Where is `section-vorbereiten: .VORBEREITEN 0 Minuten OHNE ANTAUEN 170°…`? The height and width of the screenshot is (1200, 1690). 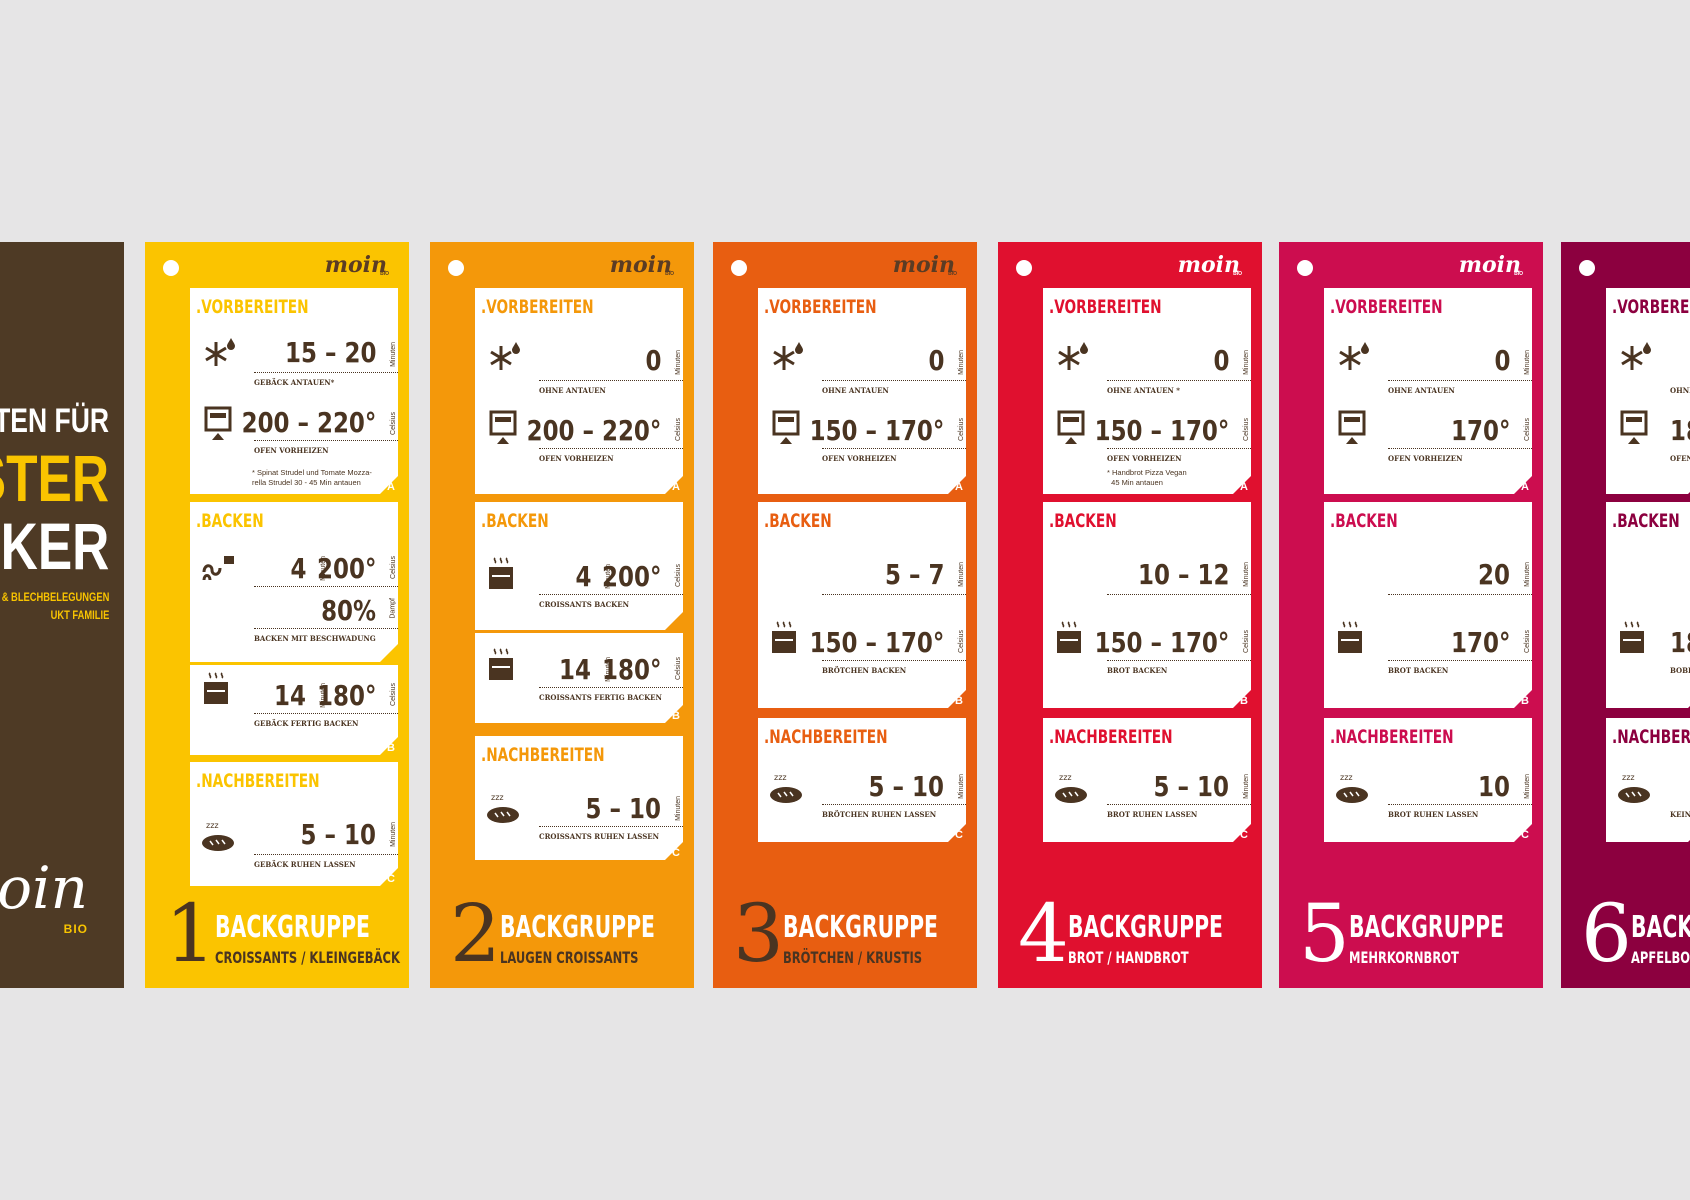 section-vorbereiten: .VORBEREITEN 0 Minuten OHNE ANTAUEN 170°… is located at coordinates (1428, 391).